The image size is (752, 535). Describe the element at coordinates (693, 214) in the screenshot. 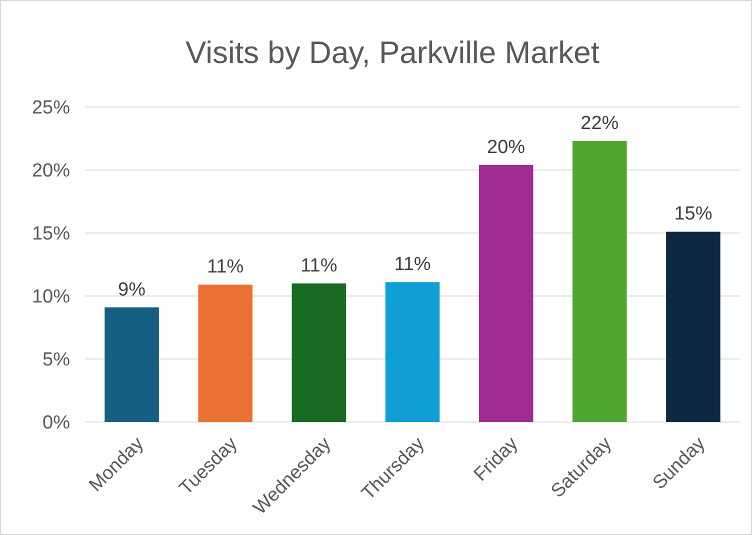

I see `data-label: 15%` at that location.